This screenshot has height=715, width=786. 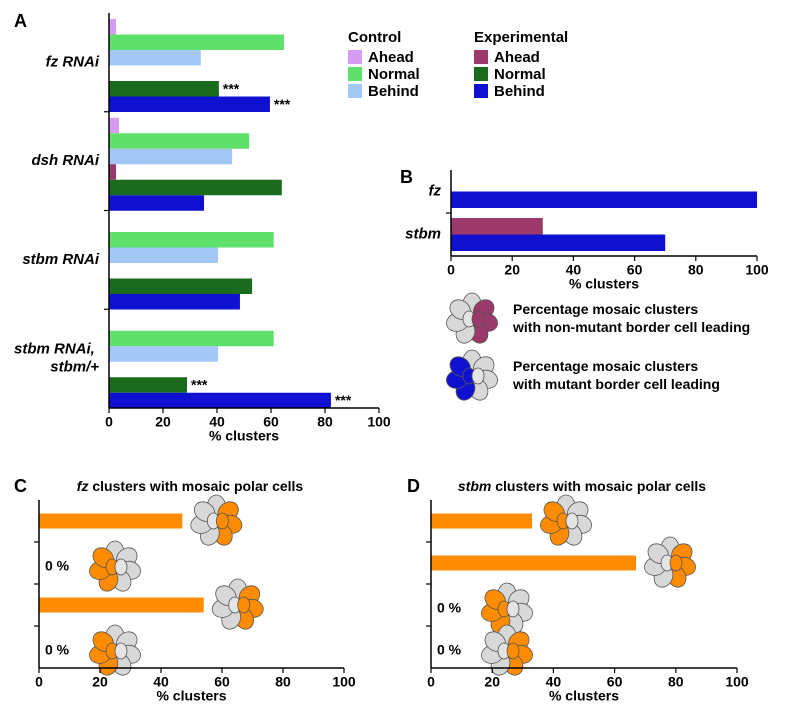 What do you see at coordinates (66, 160) in the screenshot?
I see `category-label: dsh RNAi` at bounding box center [66, 160].